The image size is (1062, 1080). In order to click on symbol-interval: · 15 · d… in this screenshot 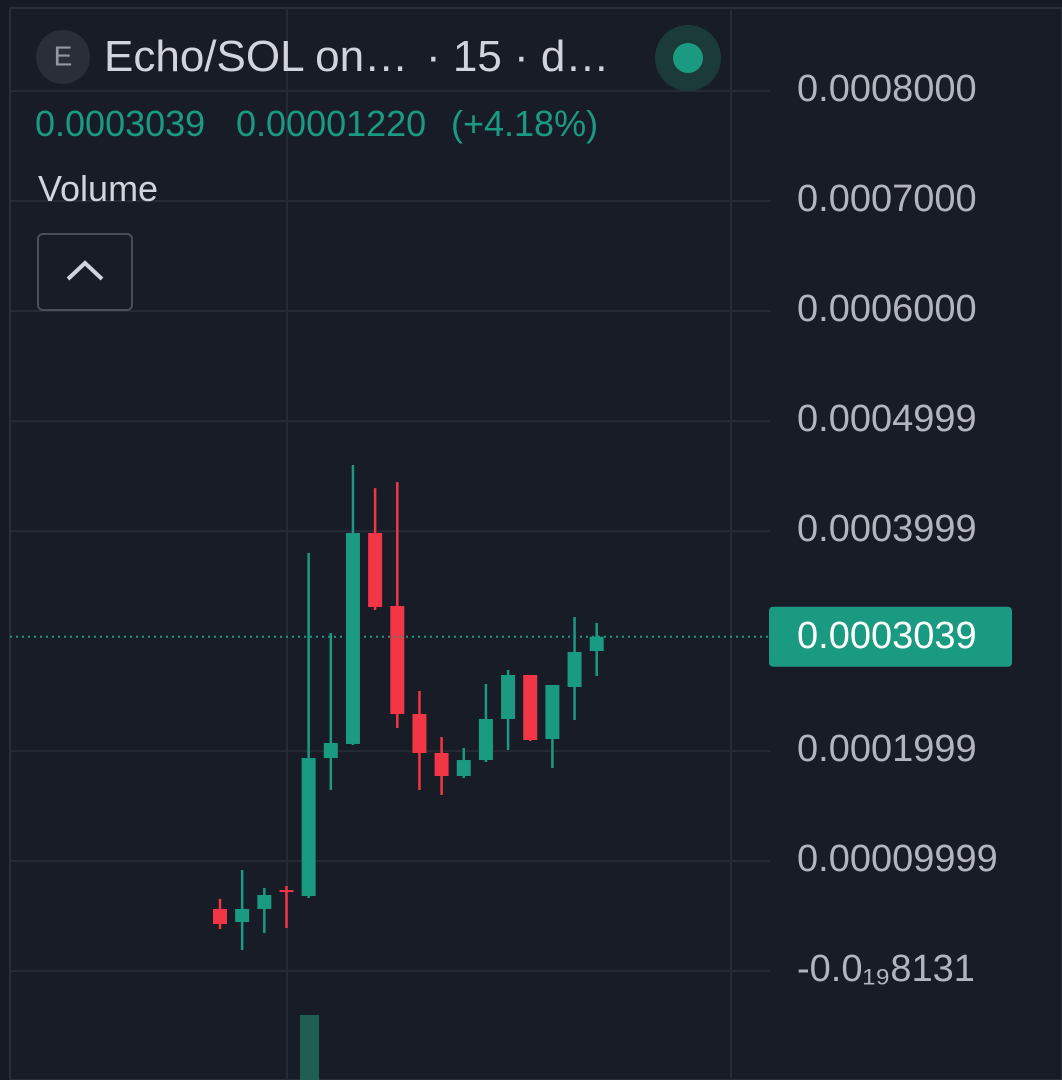, I will do `click(518, 56)`.